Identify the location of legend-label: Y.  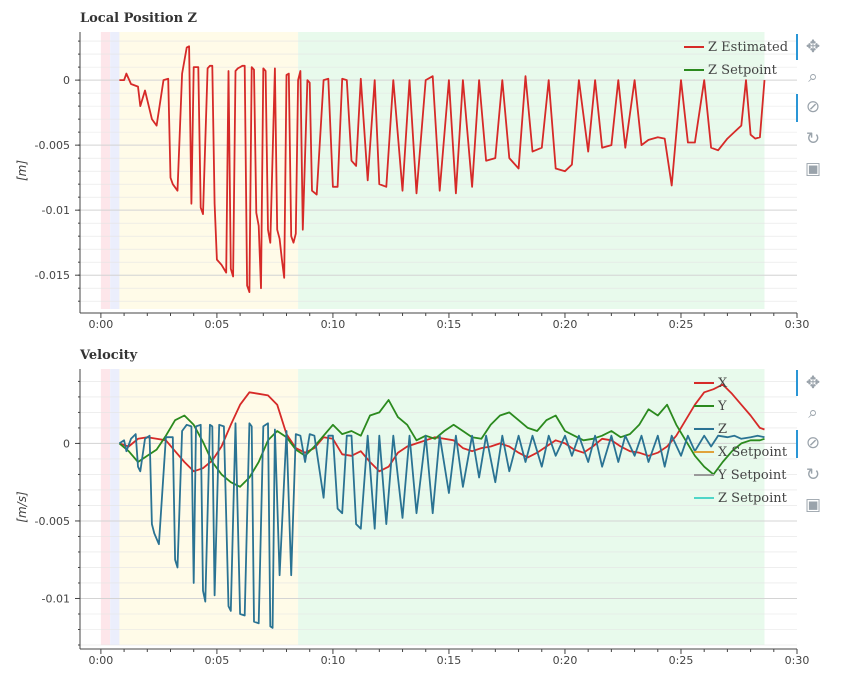
(722, 406).